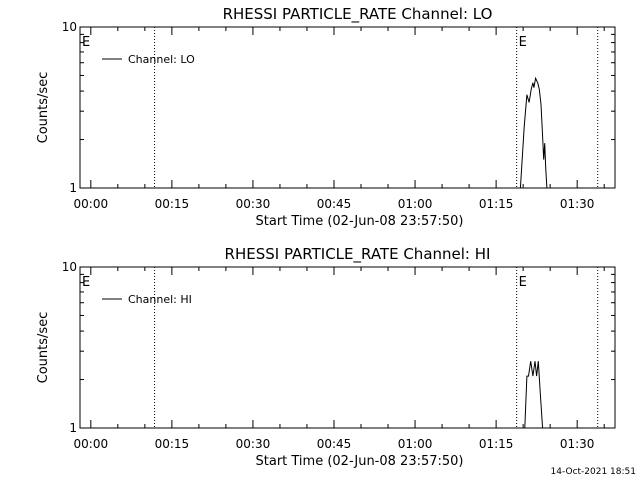 This screenshot has width=640, height=480. Describe the element at coordinates (593, 472) in the screenshot. I see `footer-timestamp: 14-Oct-2021 18:51` at that location.